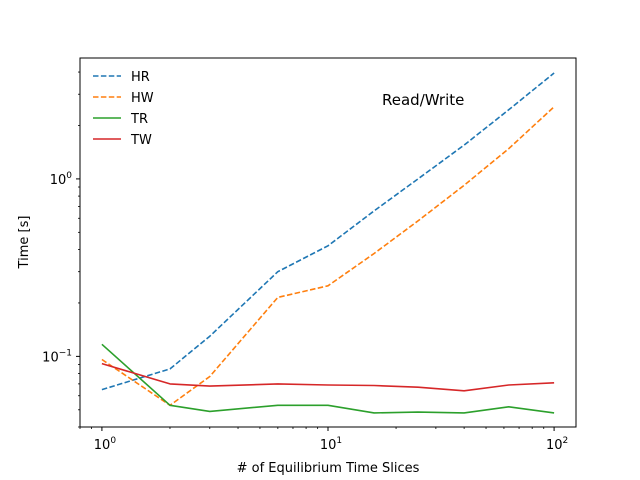 The width and height of the screenshot is (640, 480). What do you see at coordinates (331, 444) in the screenshot?
I see `x-tick-label: 10¹` at bounding box center [331, 444].